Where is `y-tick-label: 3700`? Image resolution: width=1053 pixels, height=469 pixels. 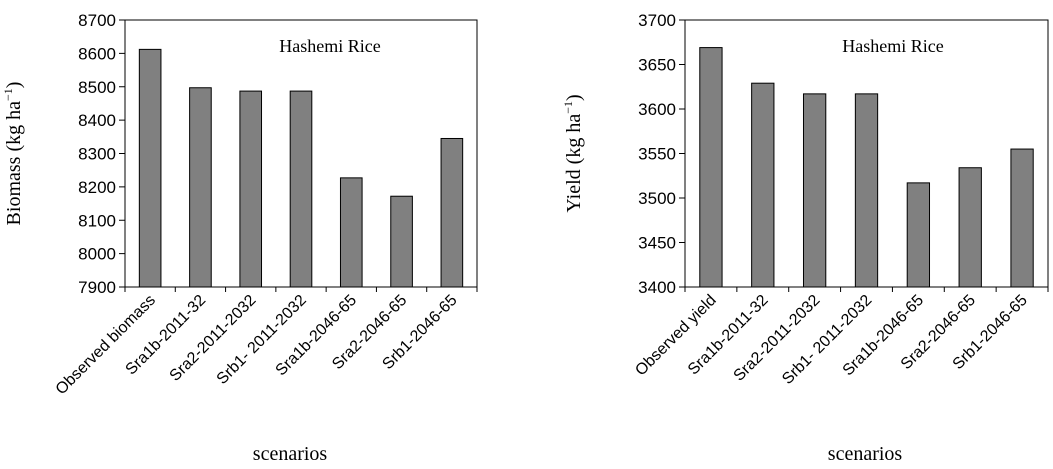
y-tick-label: 3700 is located at coordinates (657, 20).